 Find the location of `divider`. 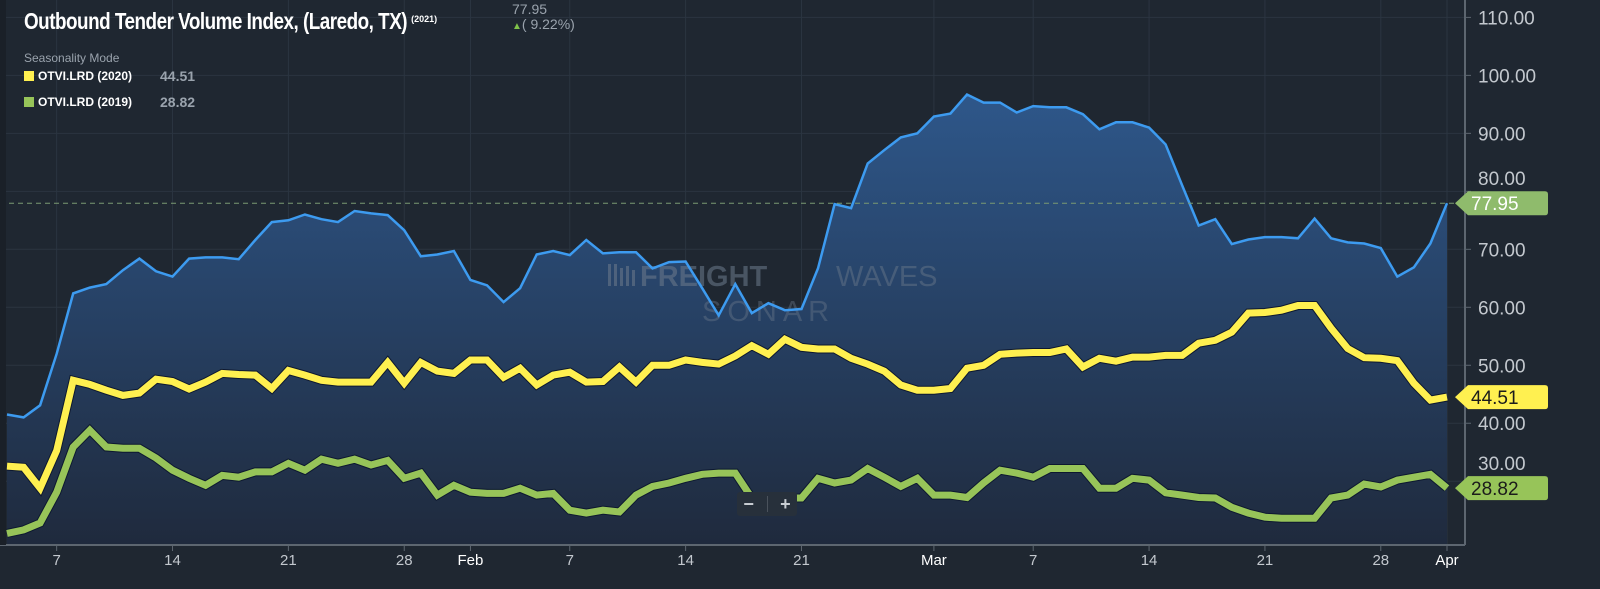

divider is located at coordinates (767, 504).